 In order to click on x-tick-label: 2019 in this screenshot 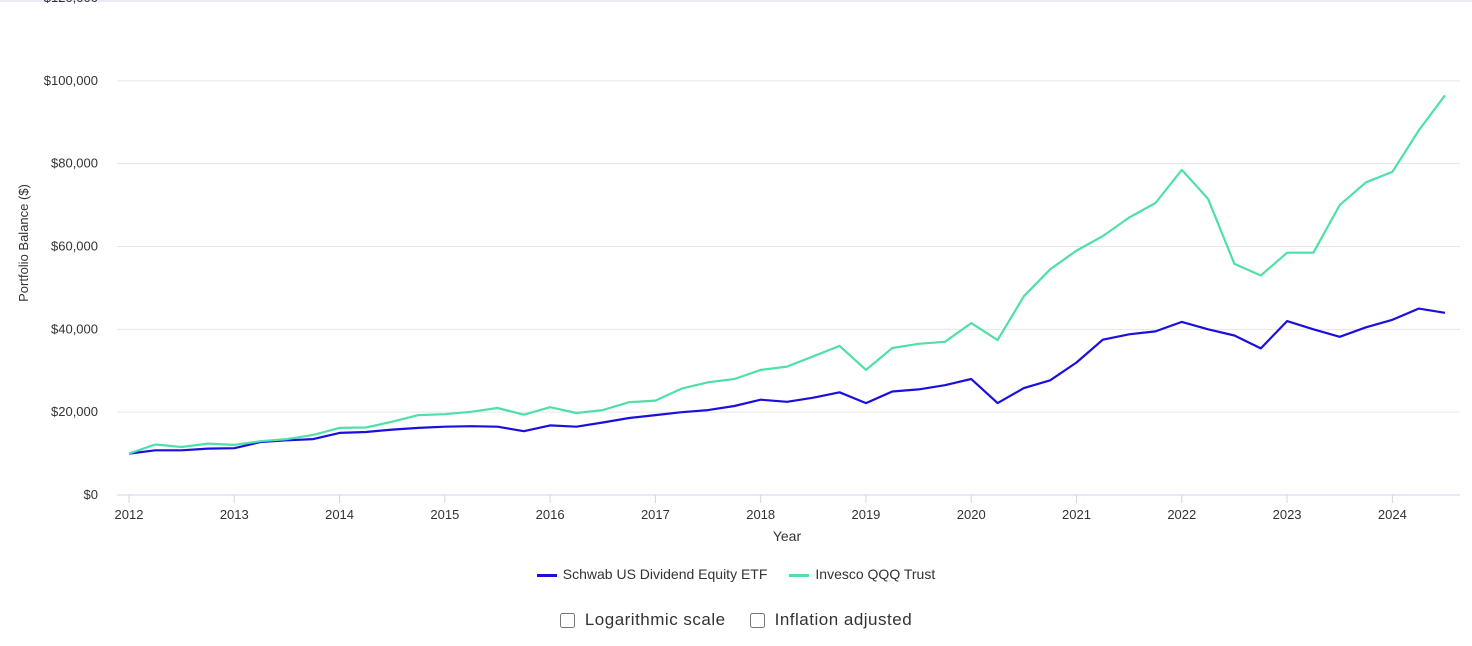, I will do `click(865, 514)`.